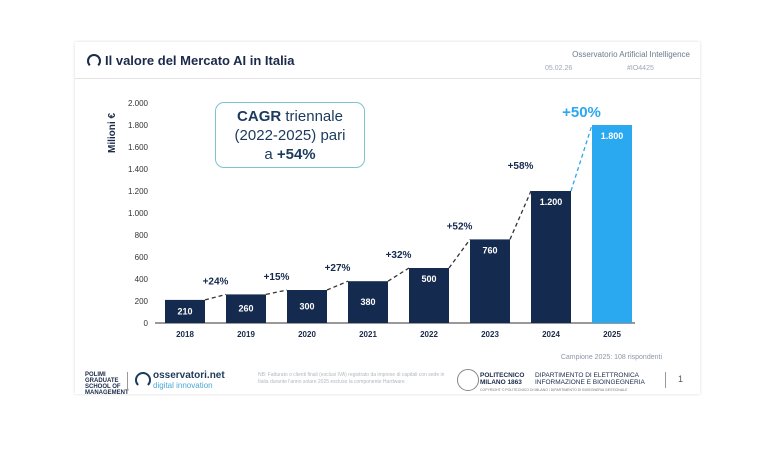  I want to click on cagr-text: triennale, so click(312, 116).